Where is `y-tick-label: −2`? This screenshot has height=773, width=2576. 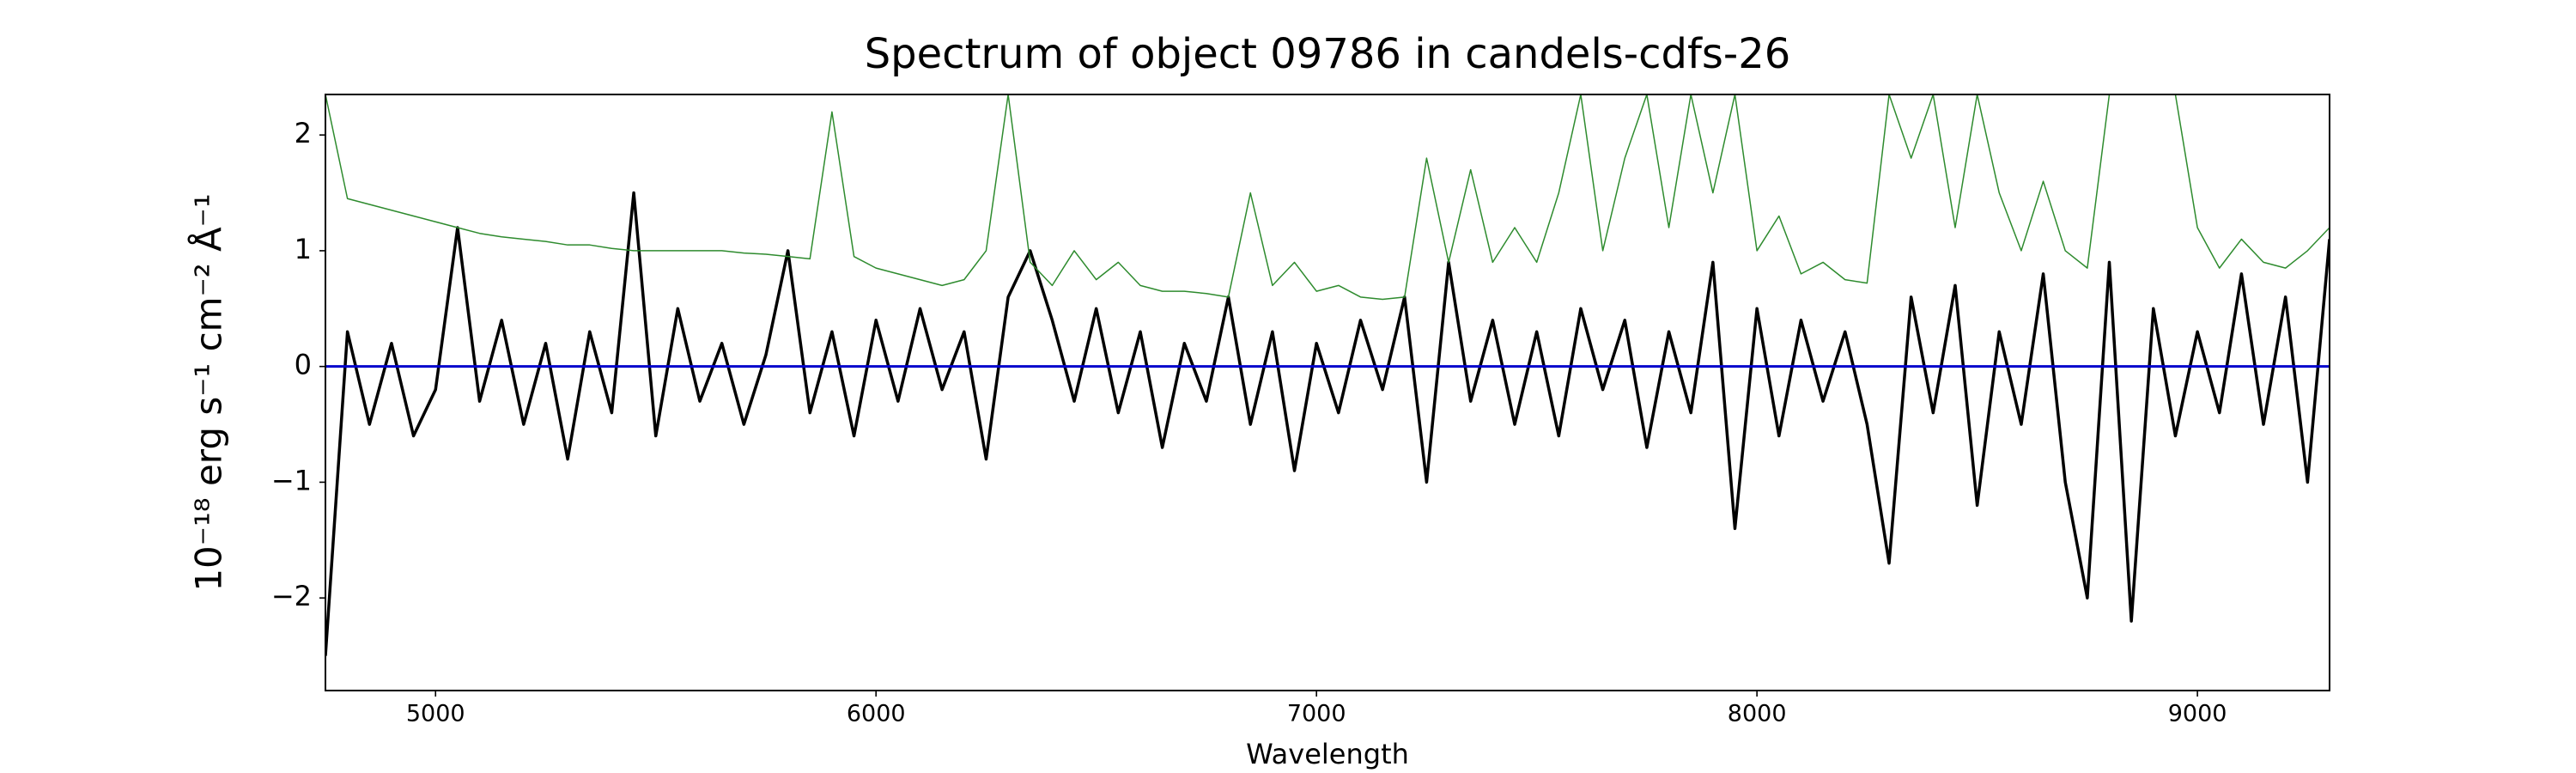 y-tick-label: −2 is located at coordinates (291, 596).